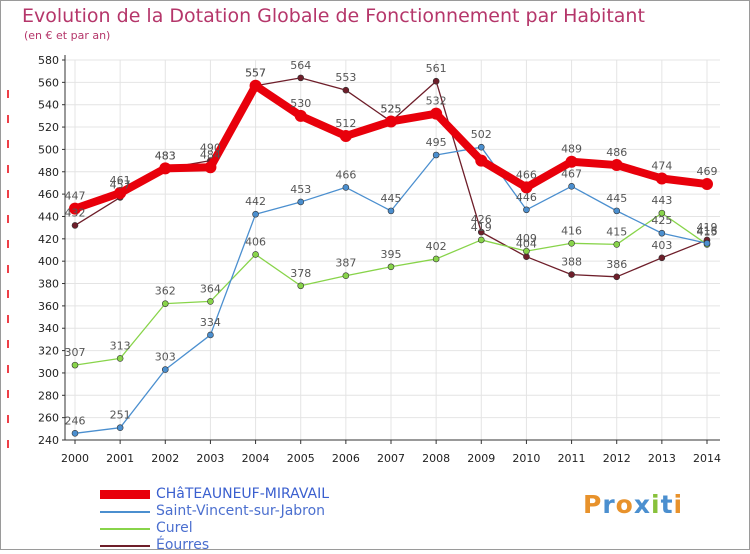 Image resolution: width=750 pixels, height=554 pixels. Describe the element at coordinates (345, 123) in the screenshot. I see `data-label: 512` at that location.